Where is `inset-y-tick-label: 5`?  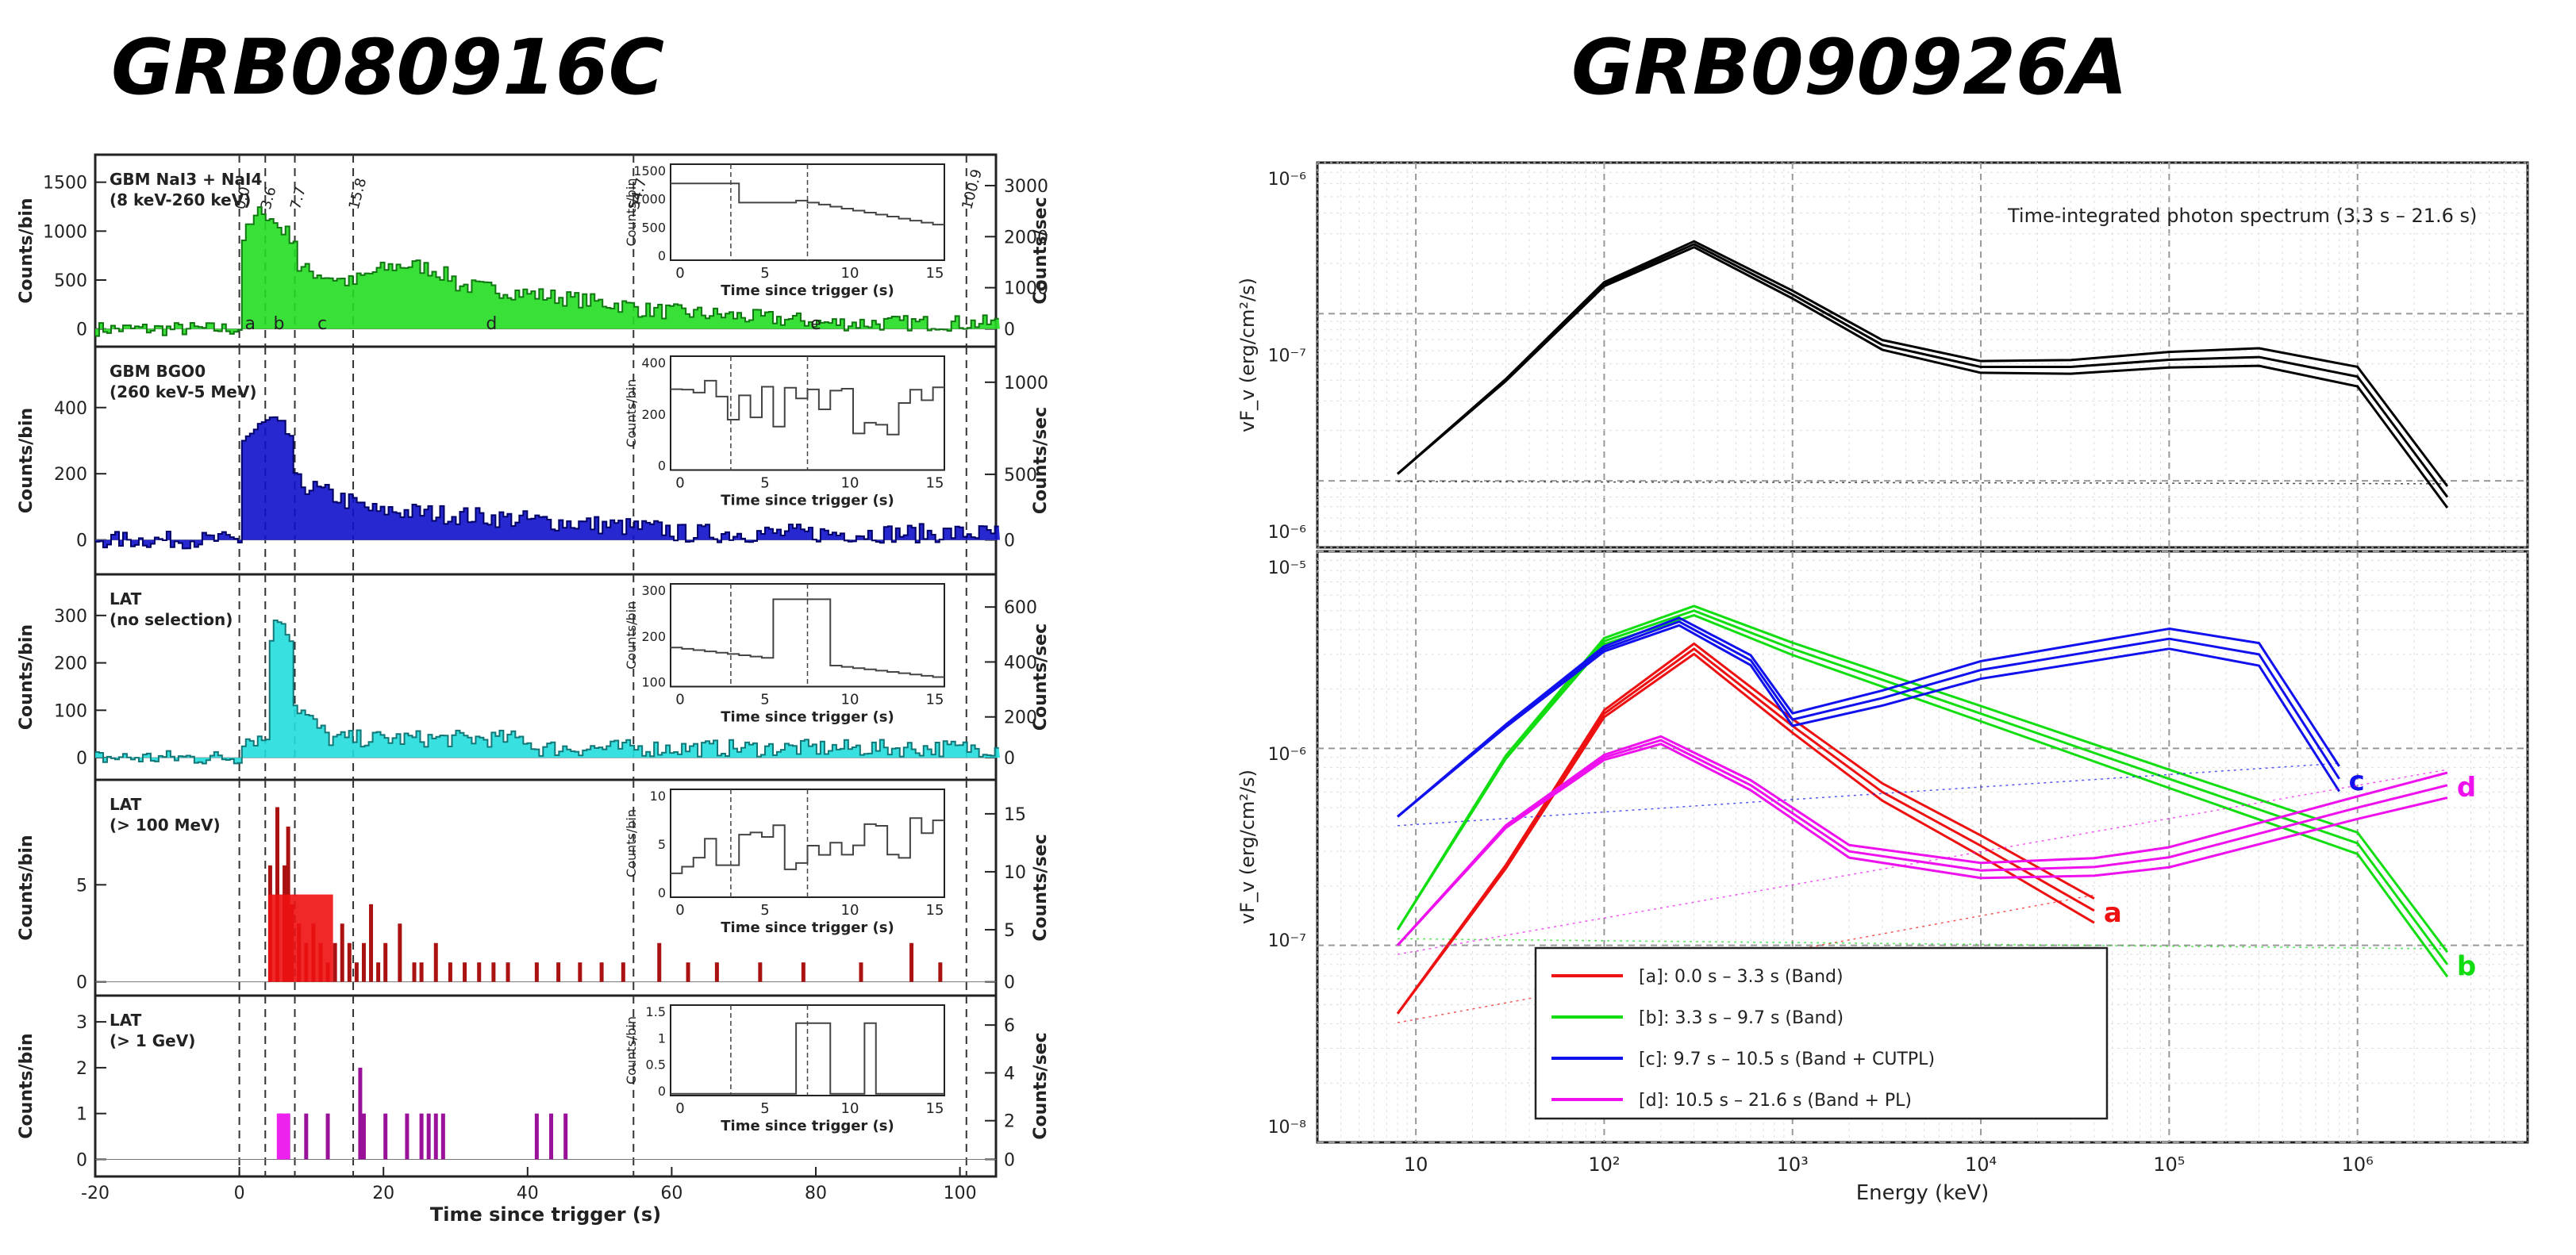
inset-y-tick-label: 5 is located at coordinates (662, 844).